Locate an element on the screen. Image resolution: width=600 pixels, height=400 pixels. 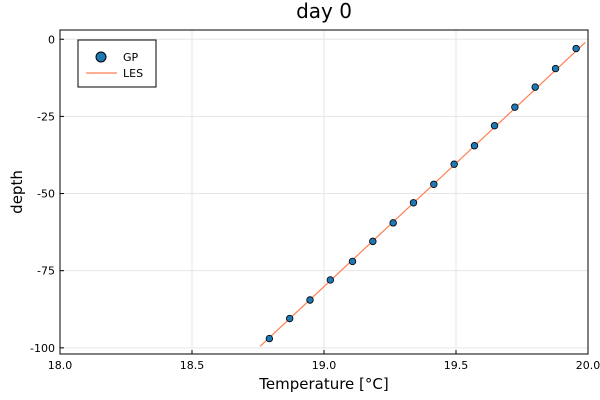
y-tick-label: -50 is located at coordinates (46, 194).